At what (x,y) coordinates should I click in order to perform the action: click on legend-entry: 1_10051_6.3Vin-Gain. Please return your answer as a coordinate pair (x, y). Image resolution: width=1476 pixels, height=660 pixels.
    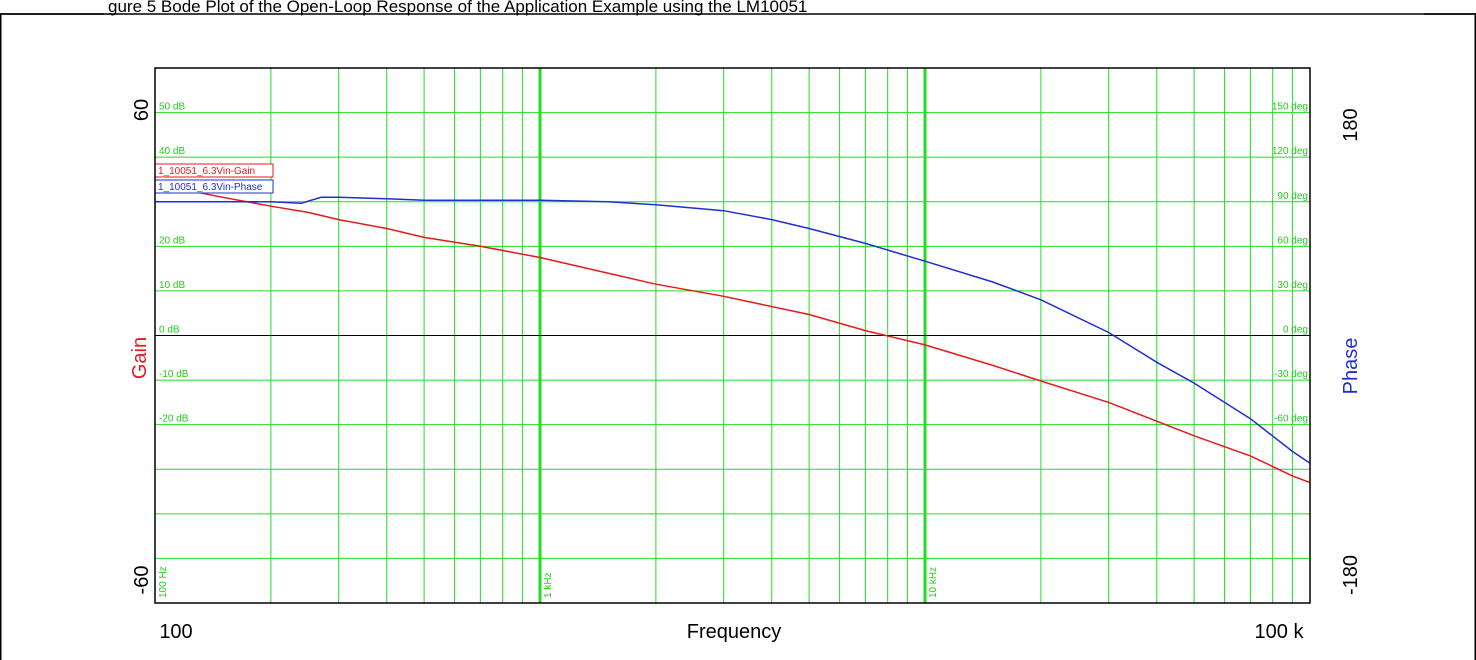
    Looking at the image, I should click on (206, 171).